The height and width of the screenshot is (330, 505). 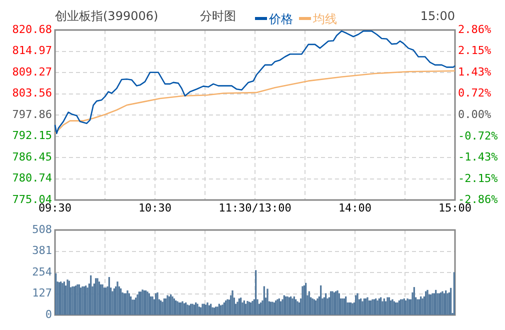 I want to click on y-tick-label: 780.74, so click(x=32, y=178).